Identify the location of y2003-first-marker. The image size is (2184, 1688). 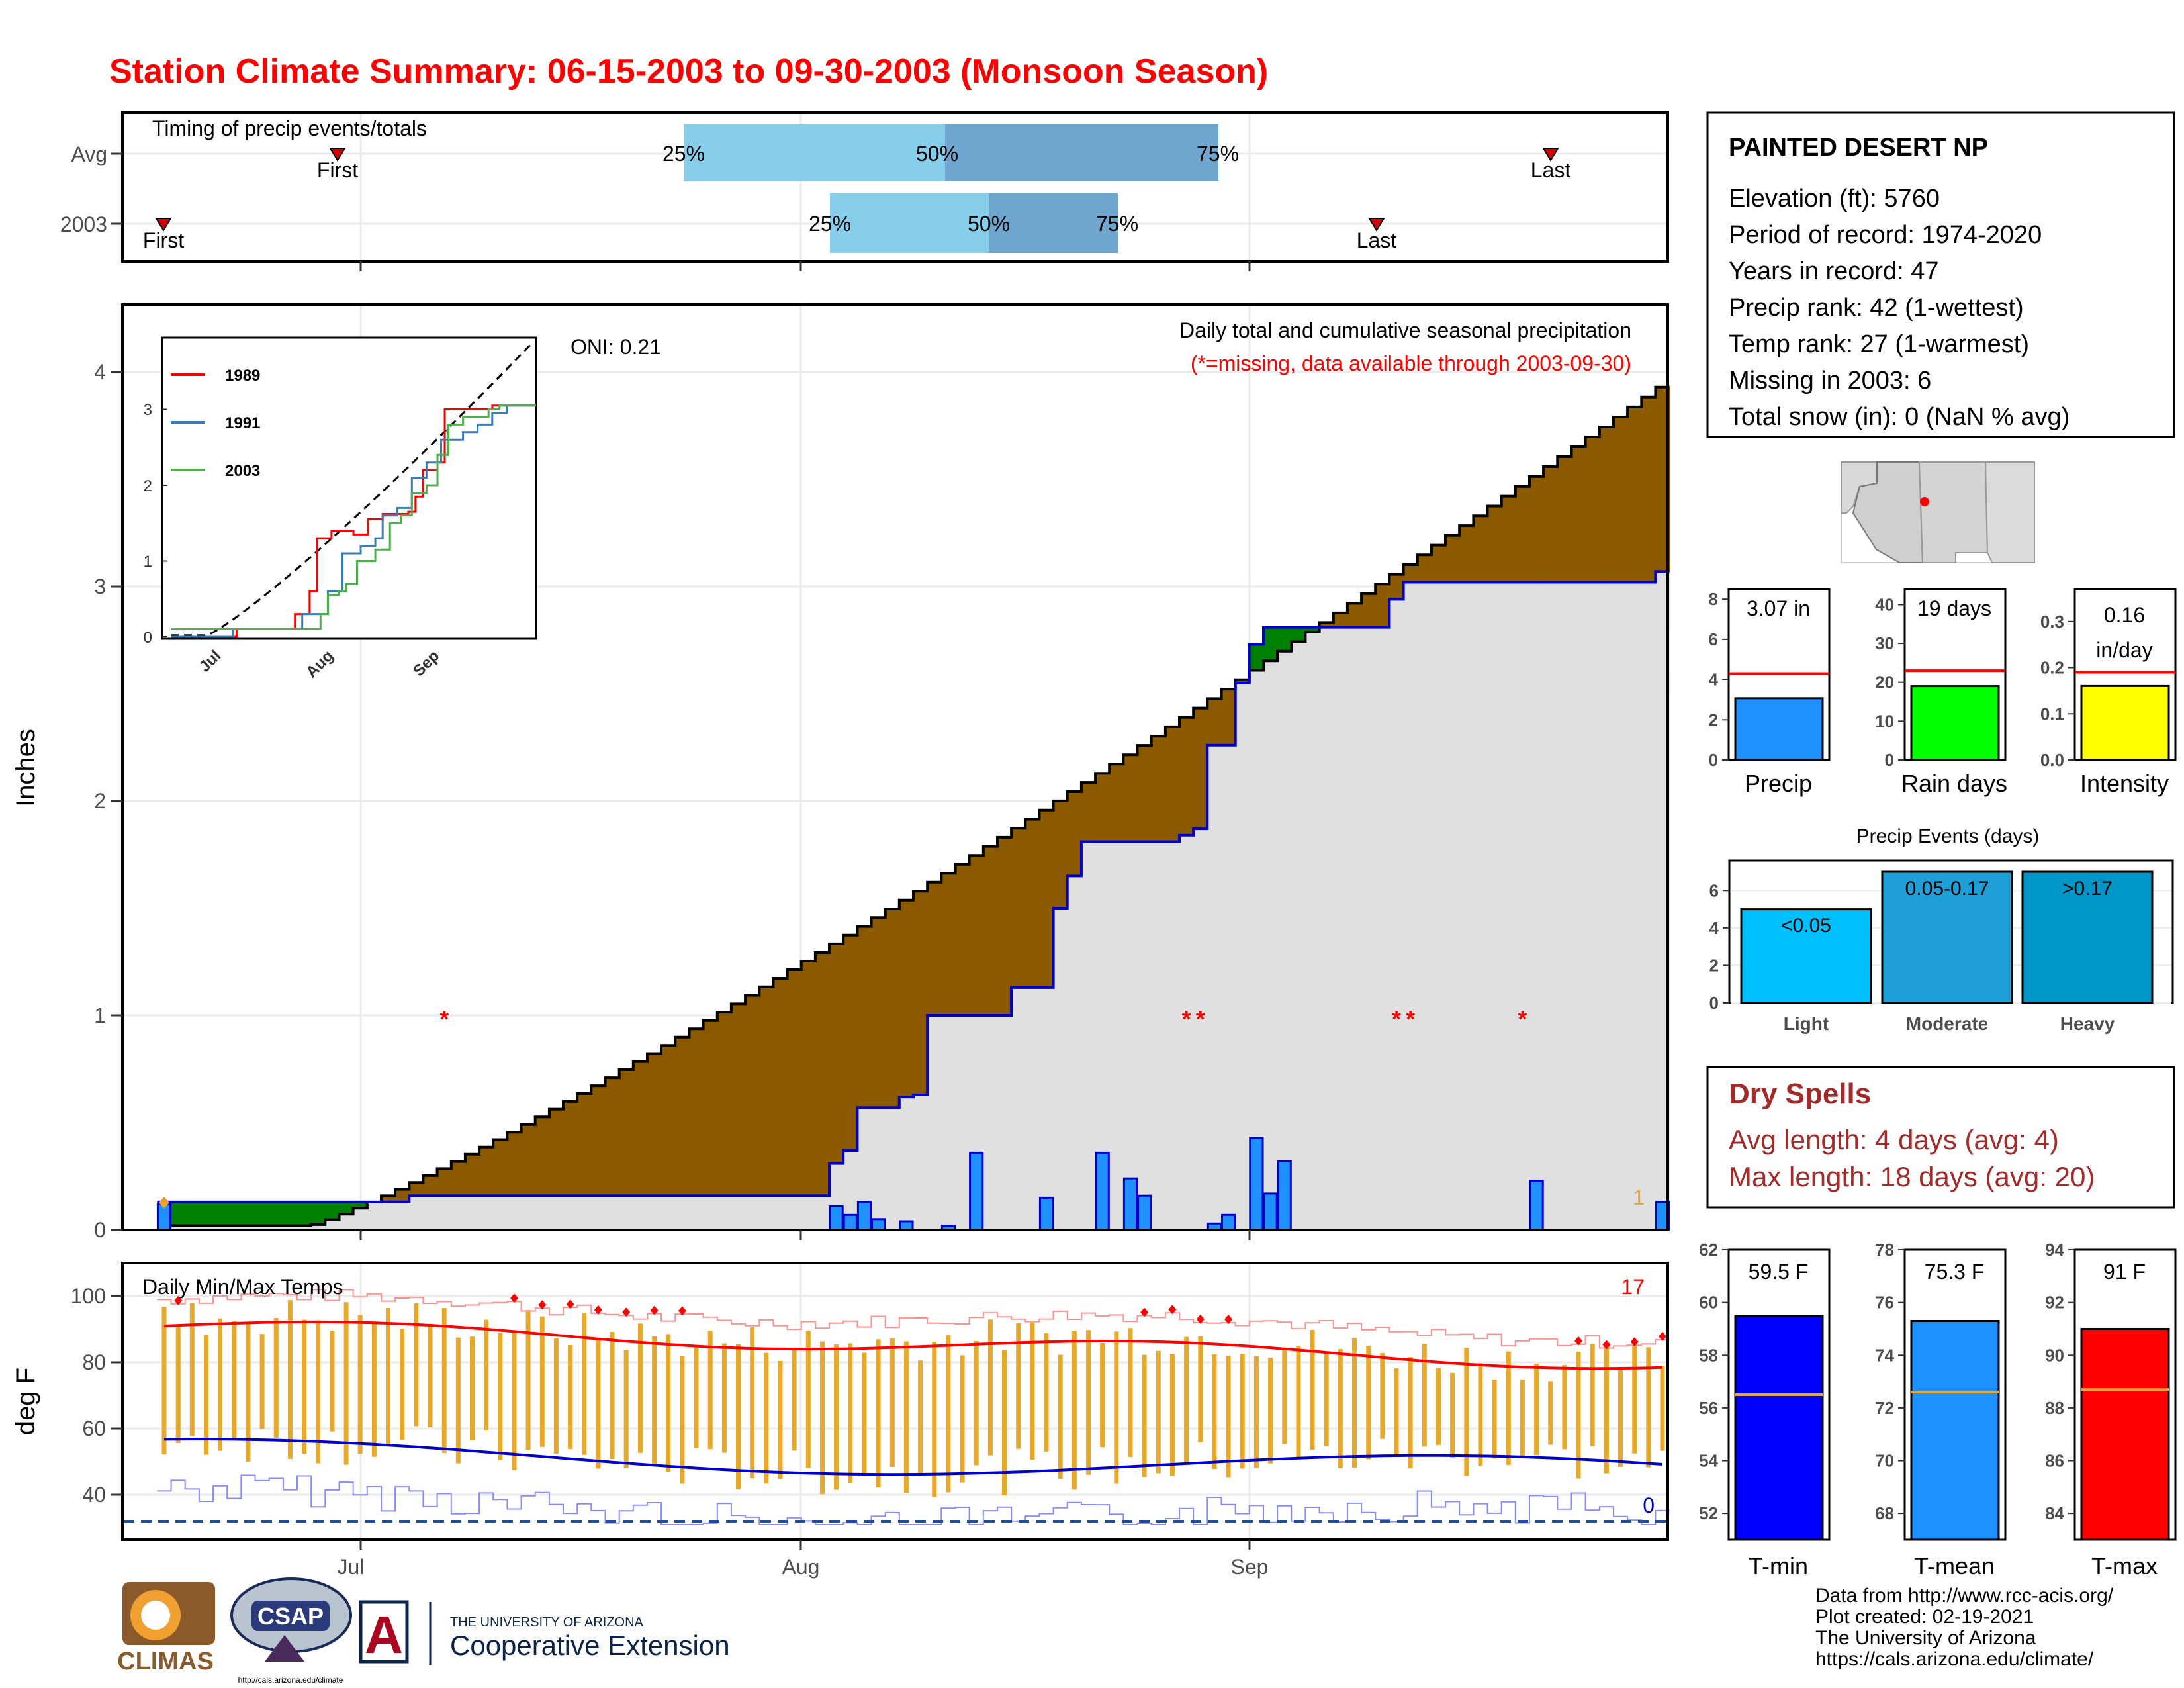
(163, 225).